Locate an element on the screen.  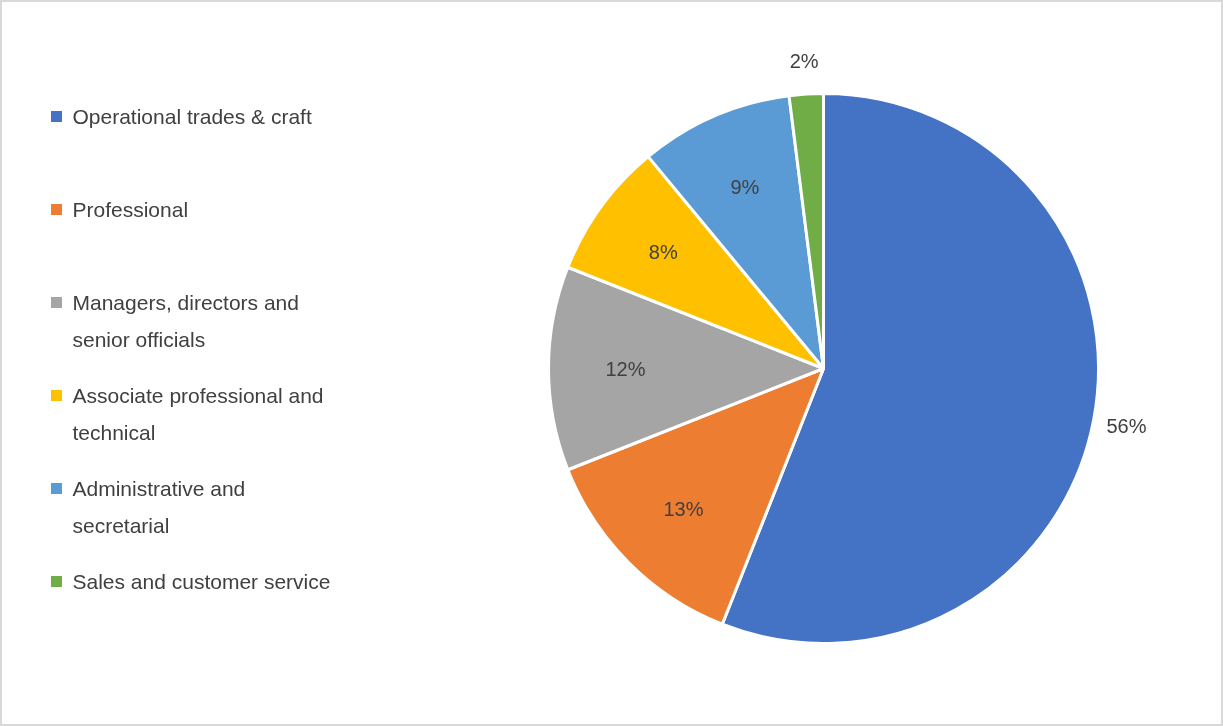
data-label: 56% is located at coordinates (1126, 426).